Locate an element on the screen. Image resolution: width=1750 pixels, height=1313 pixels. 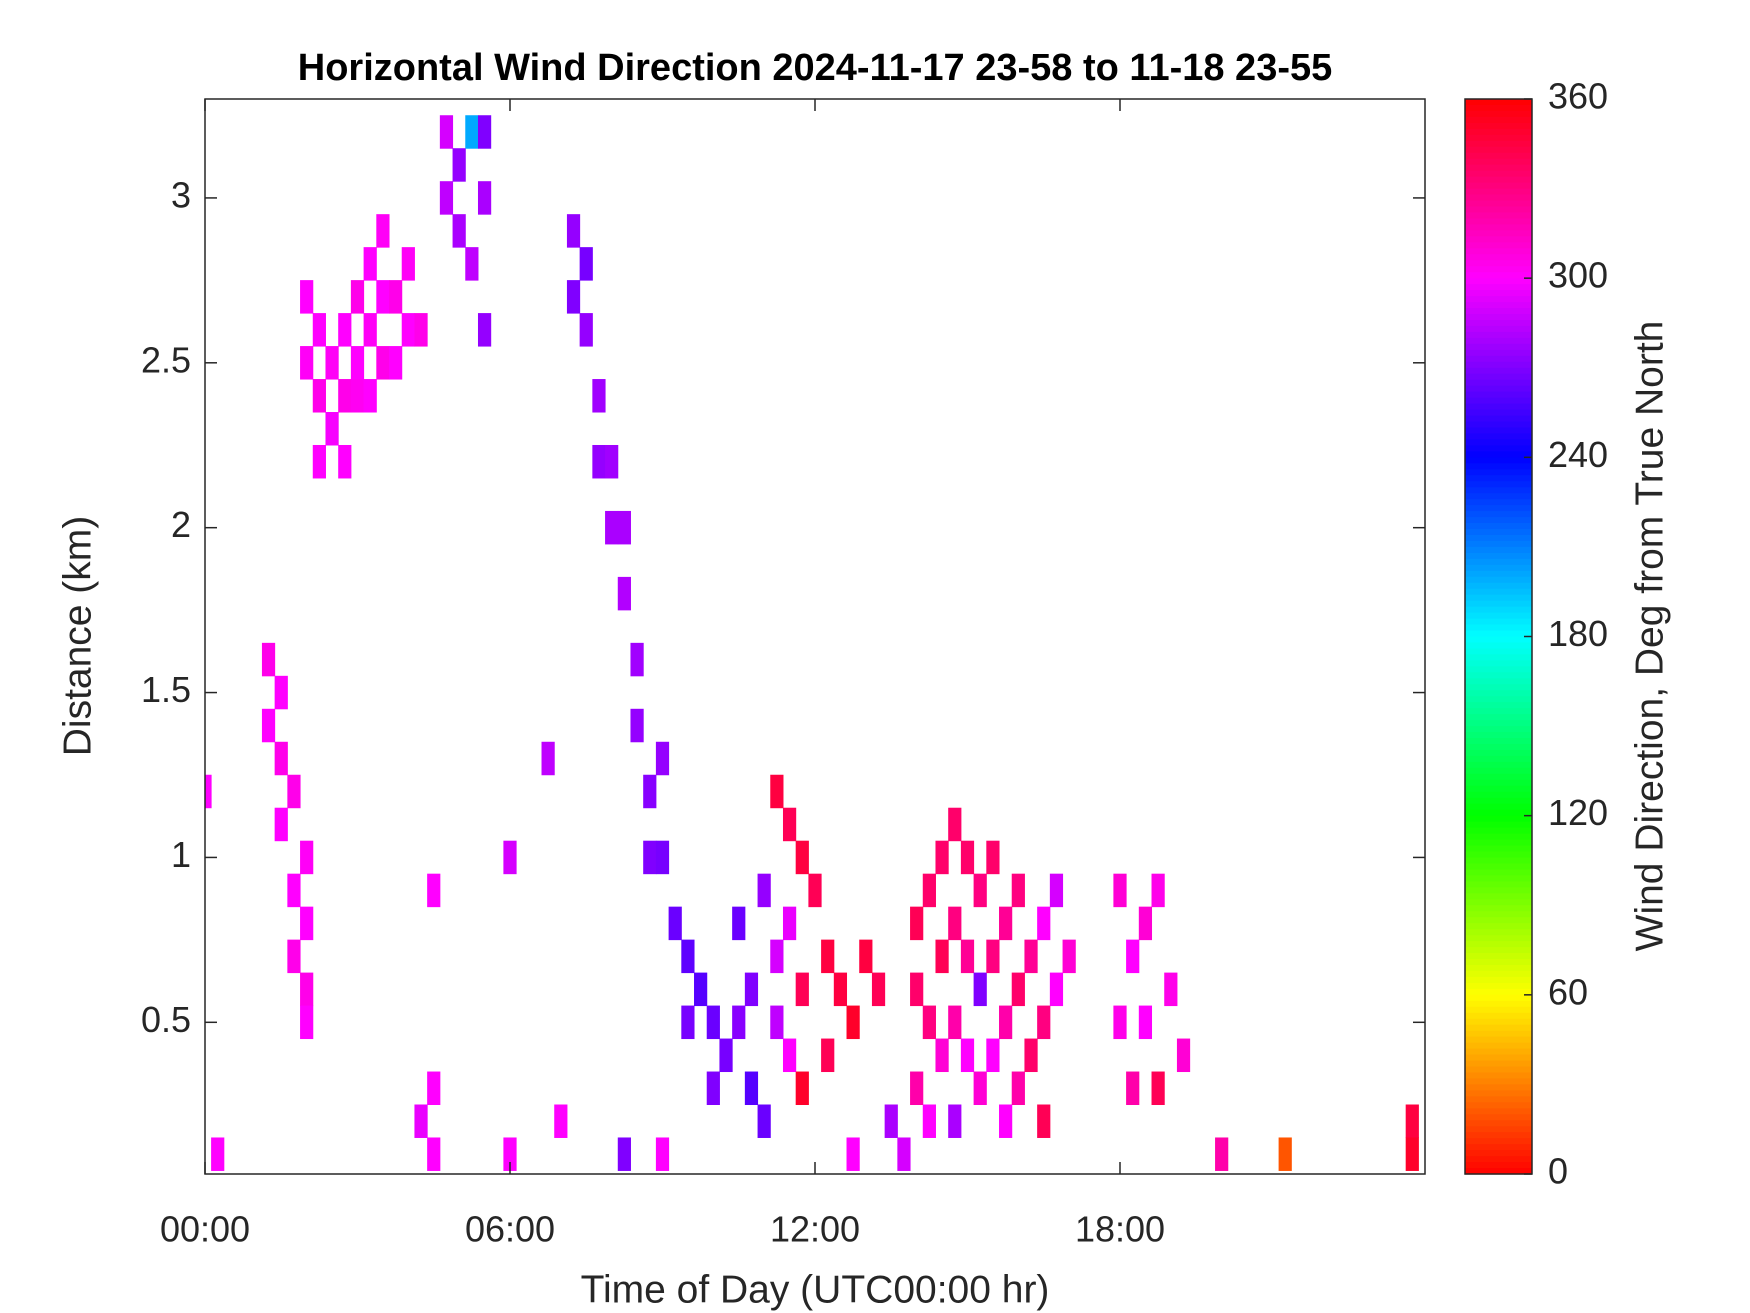
y-tick-label: 0.5 is located at coordinates (166, 1019).